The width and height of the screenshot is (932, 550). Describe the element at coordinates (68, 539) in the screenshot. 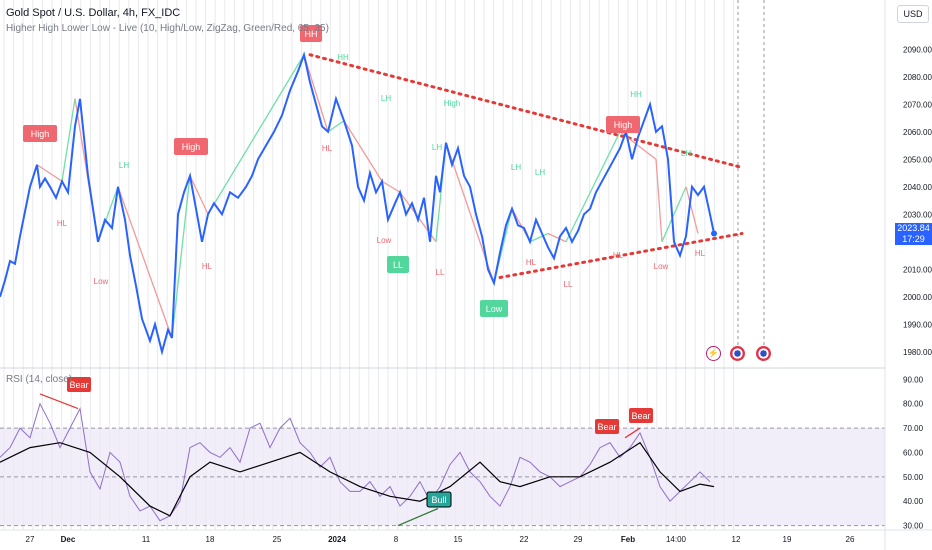

I see `time-tick-label: Dec` at that location.